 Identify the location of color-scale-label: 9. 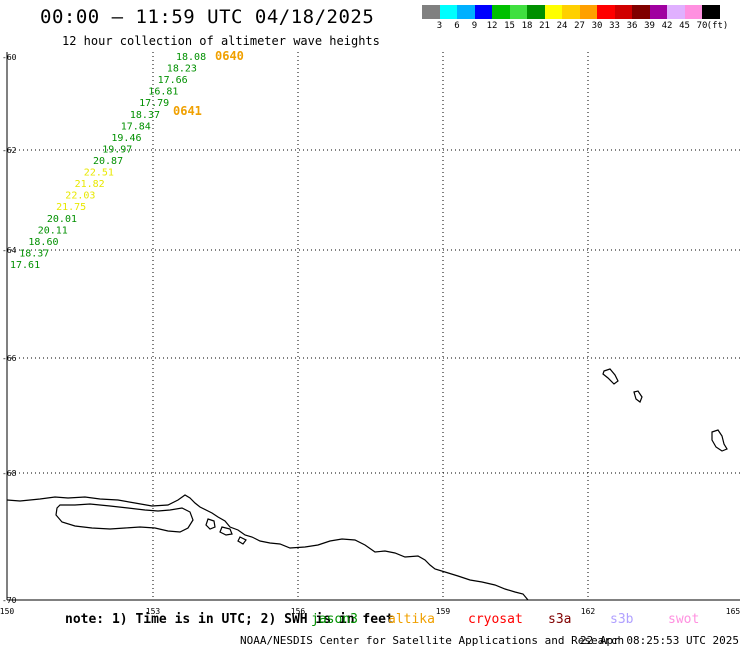
(474, 26).